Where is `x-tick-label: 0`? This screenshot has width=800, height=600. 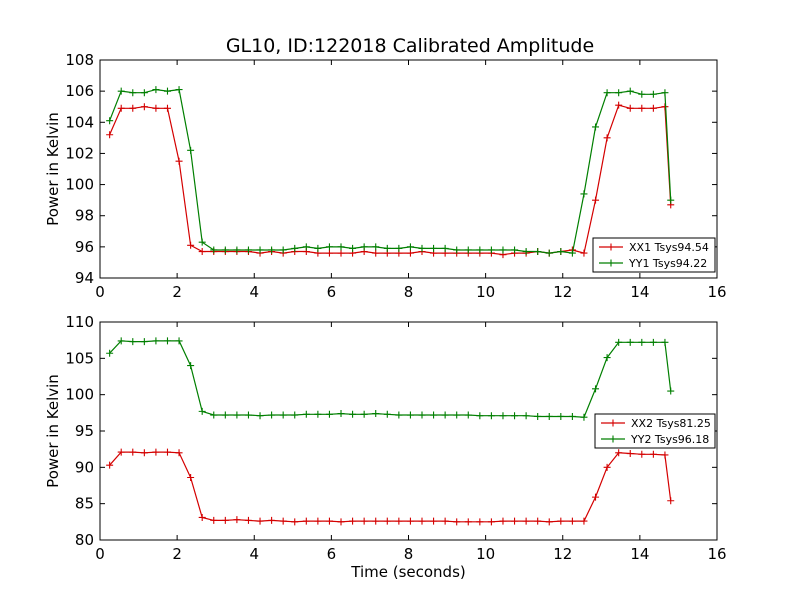
x-tick-label: 0 is located at coordinates (100, 292).